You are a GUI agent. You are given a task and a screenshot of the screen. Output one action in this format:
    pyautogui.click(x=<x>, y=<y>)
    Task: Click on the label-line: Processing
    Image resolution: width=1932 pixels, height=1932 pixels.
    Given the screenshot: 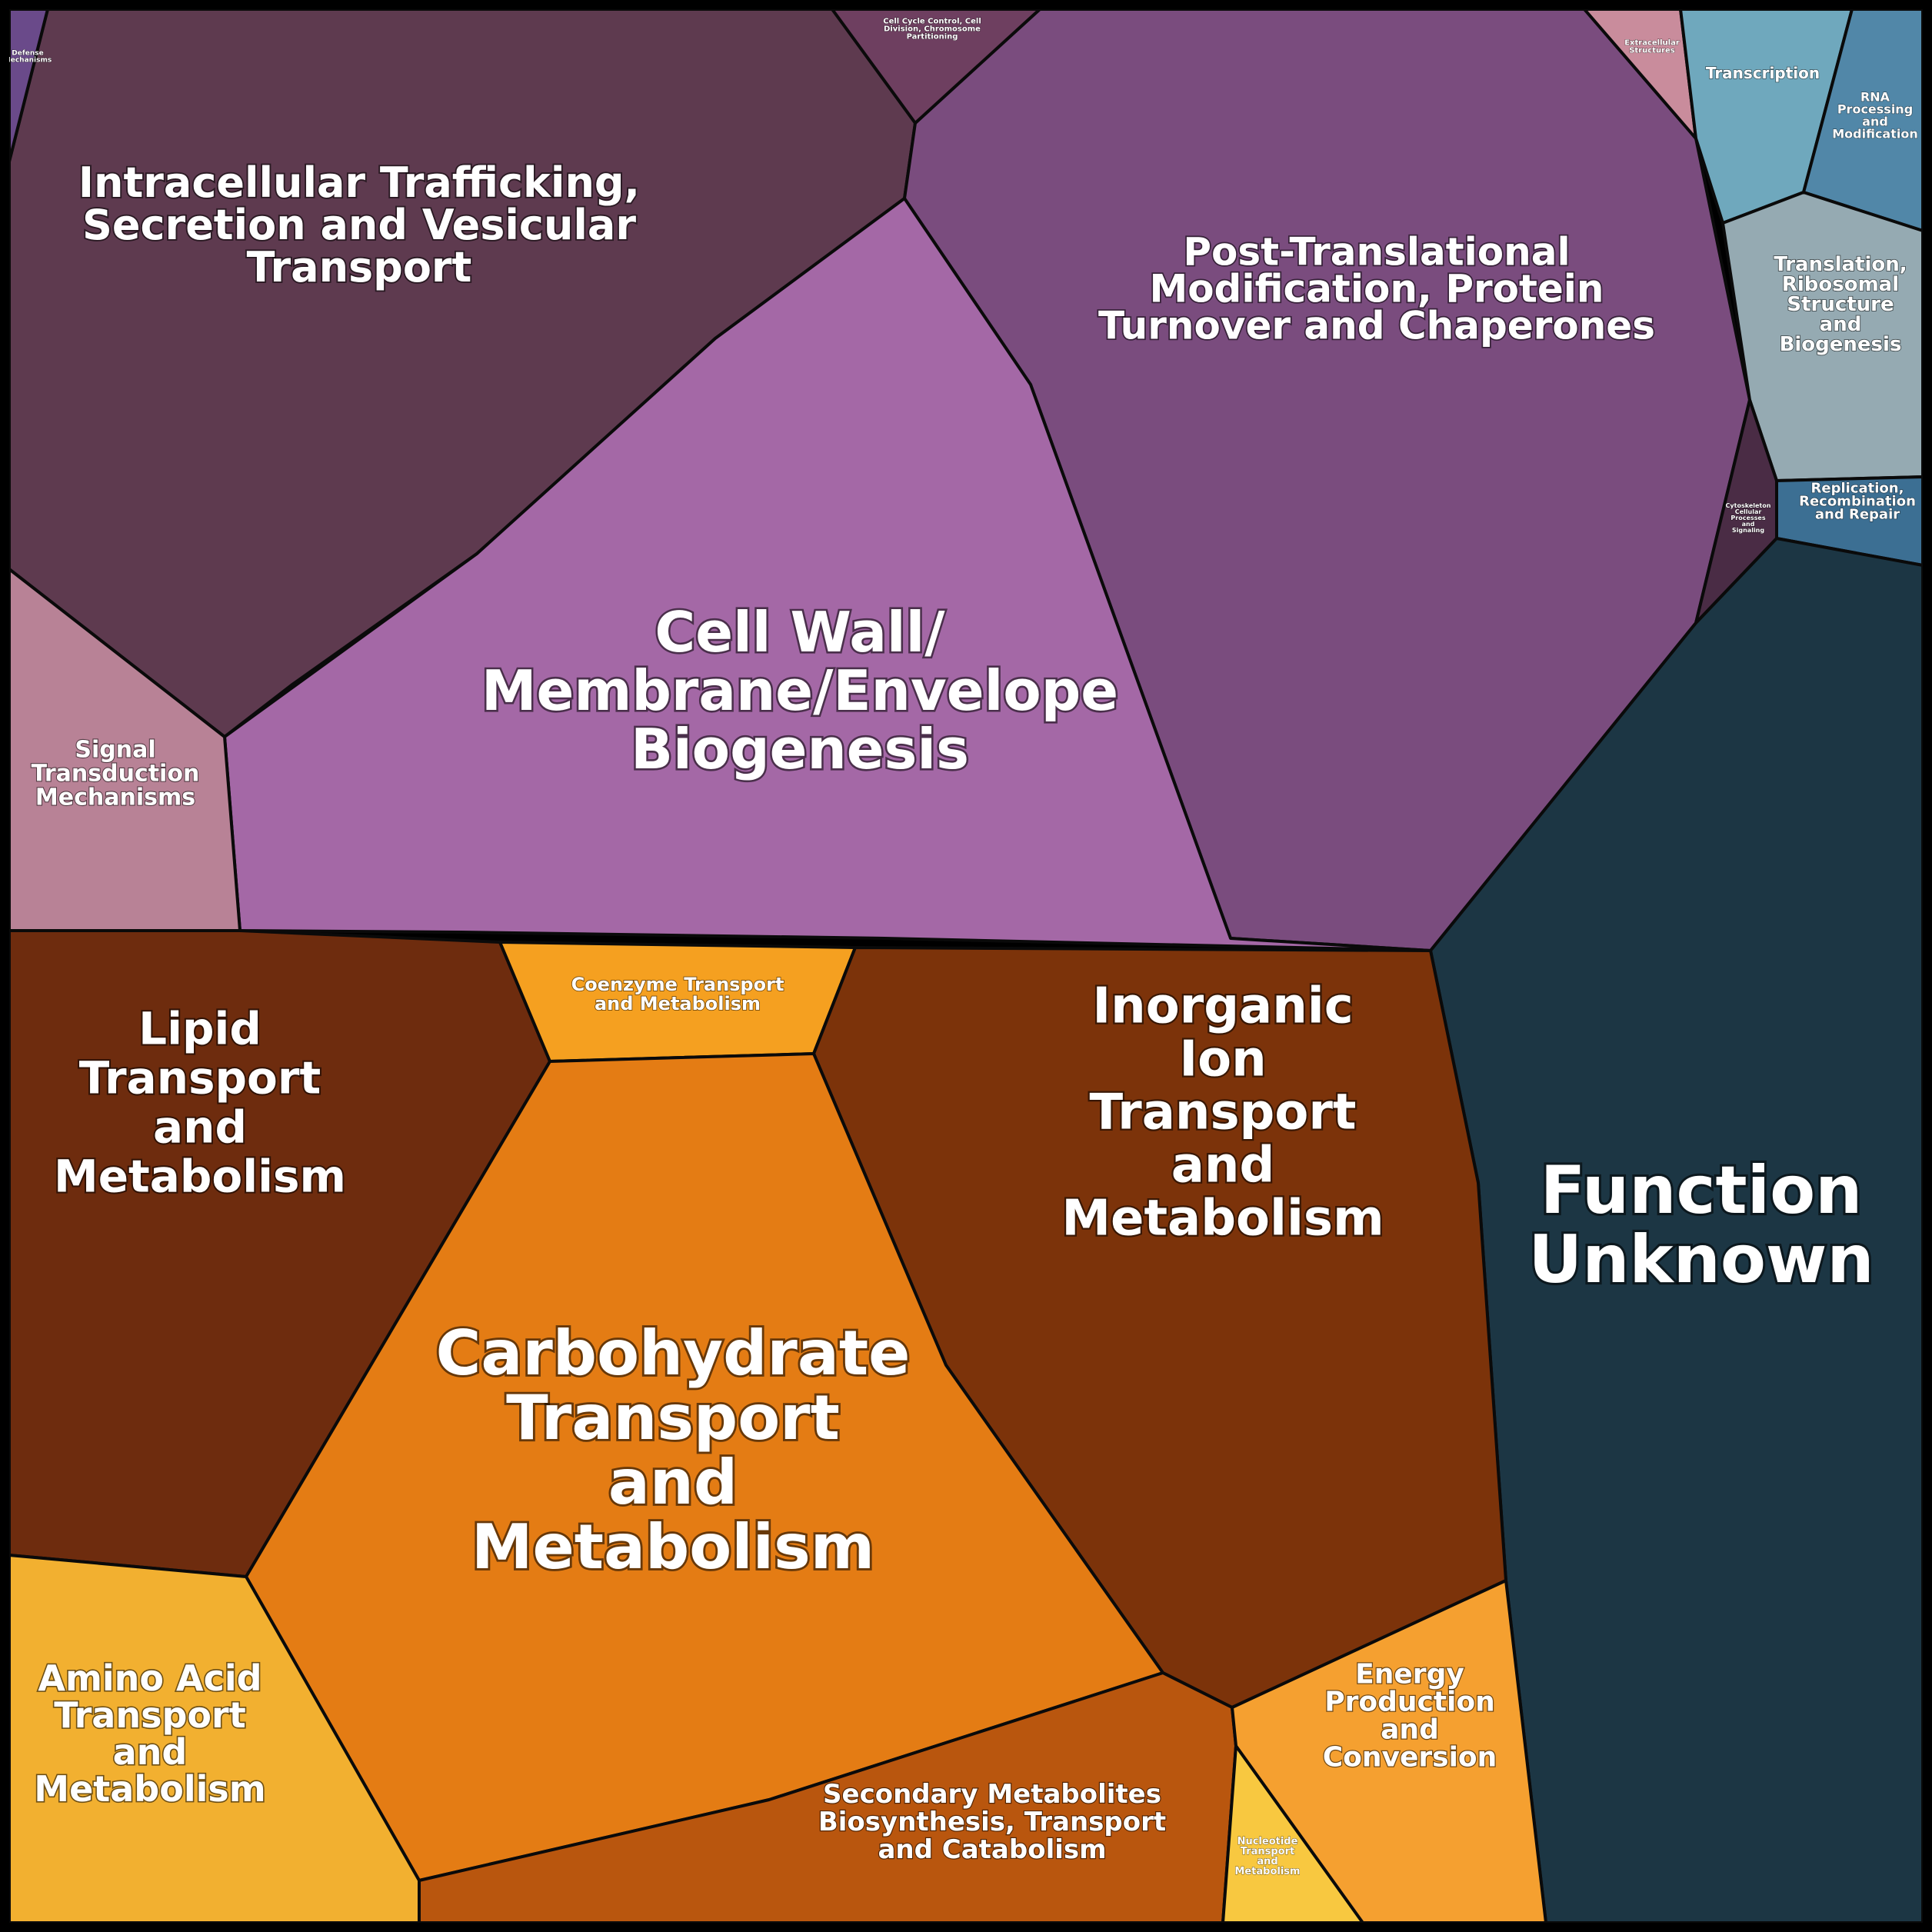 What is the action you would take?
    pyautogui.click(x=1875, y=109)
    